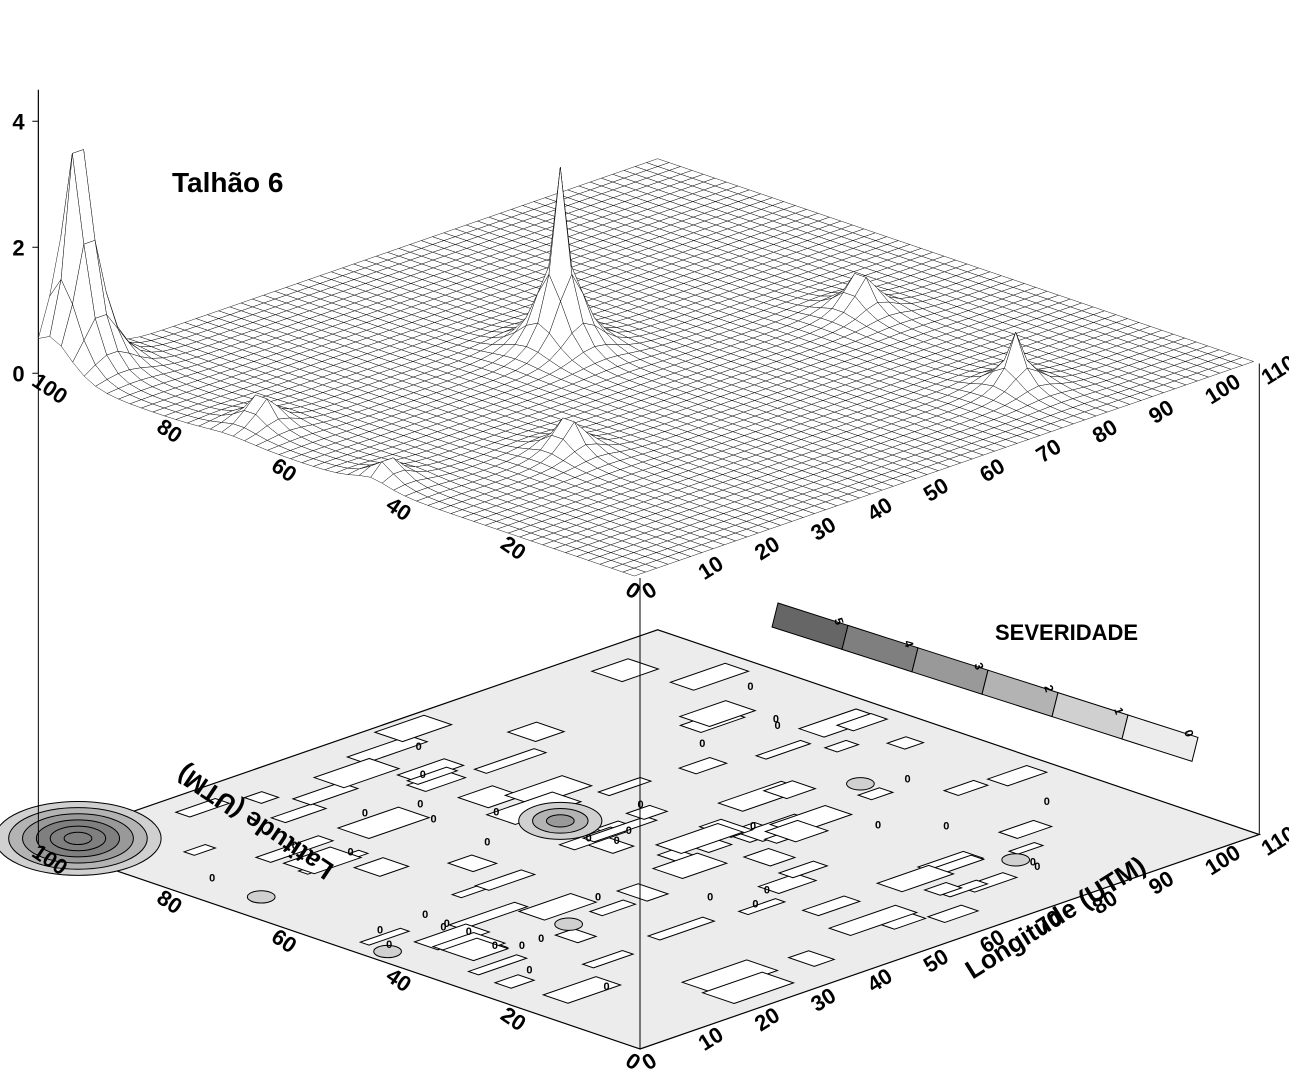 The image size is (1289, 1071). I want to click on severity-legend: 5 4 3 2 1 0, so click(985, 682).